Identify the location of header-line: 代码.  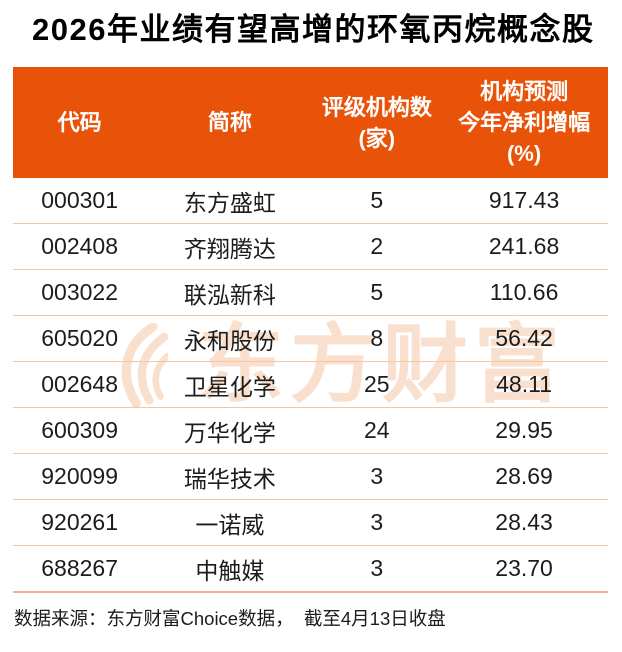
(79, 122).